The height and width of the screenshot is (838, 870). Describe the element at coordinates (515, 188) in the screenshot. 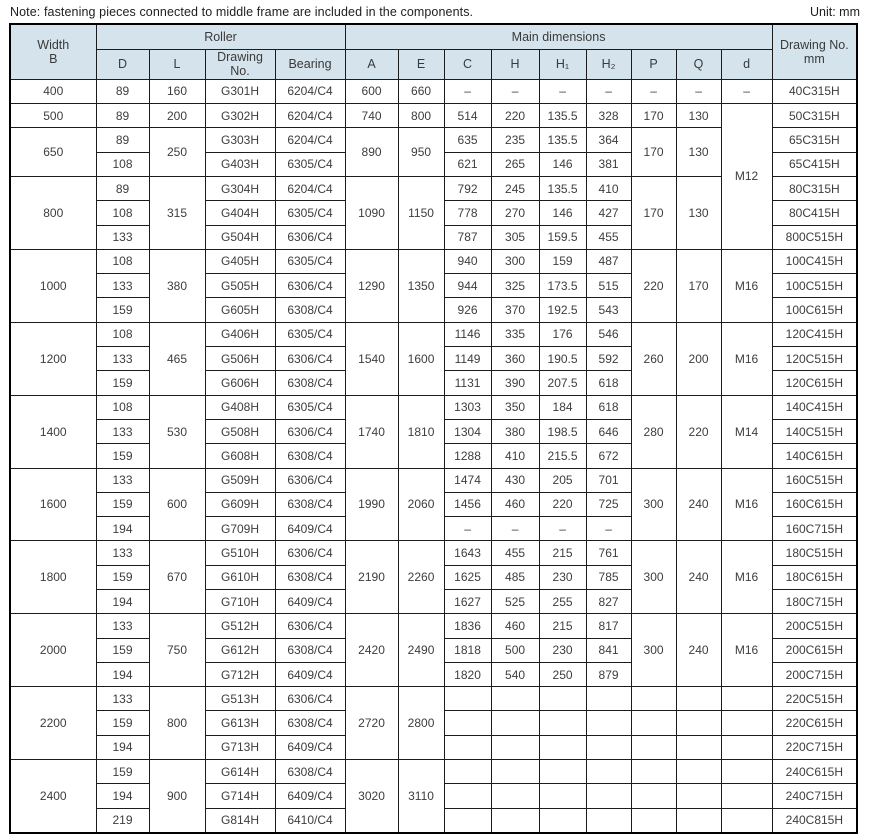

I see `table-cell: 245` at that location.